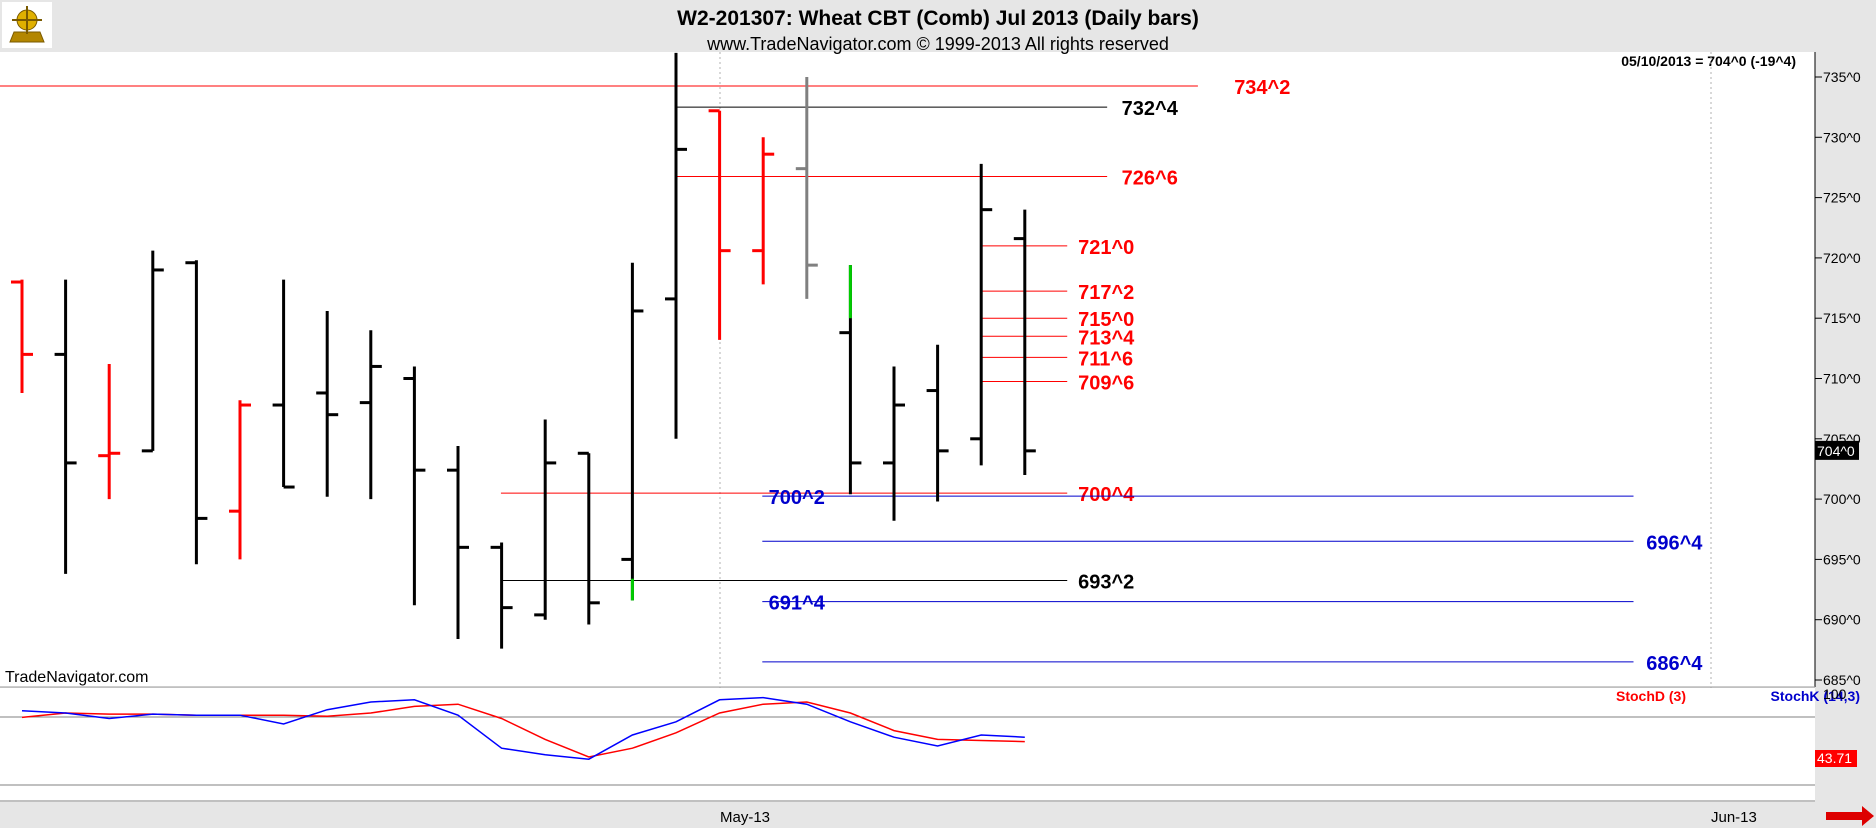 The image size is (1876, 828). I want to click on legend-stochk: StochK (14,3), so click(1815, 696).